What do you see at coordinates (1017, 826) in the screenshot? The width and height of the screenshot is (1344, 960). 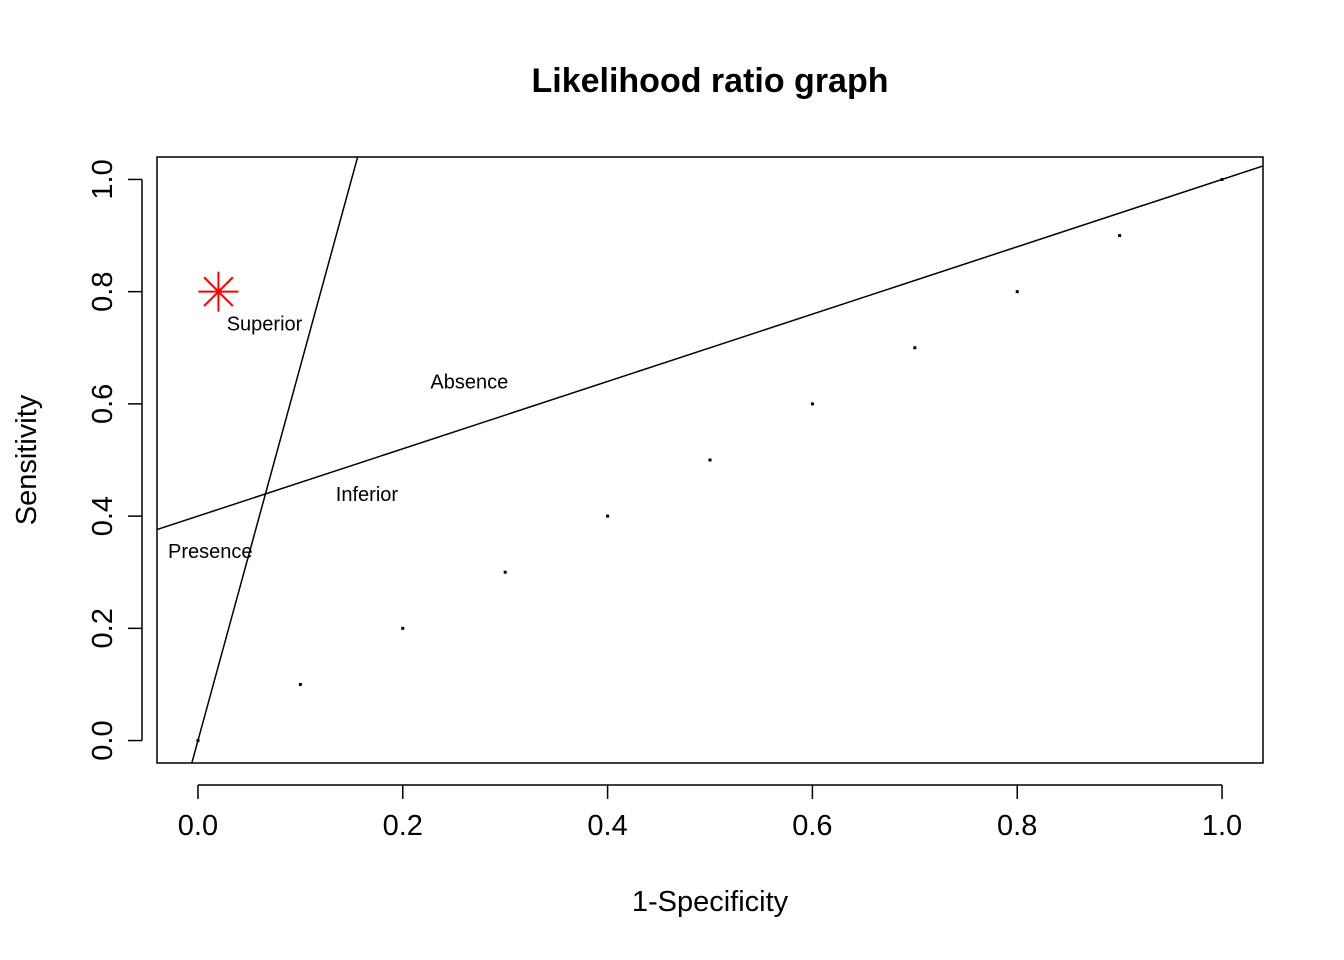 I see `x-tick-label: 0.8` at bounding box center [1017, 826].